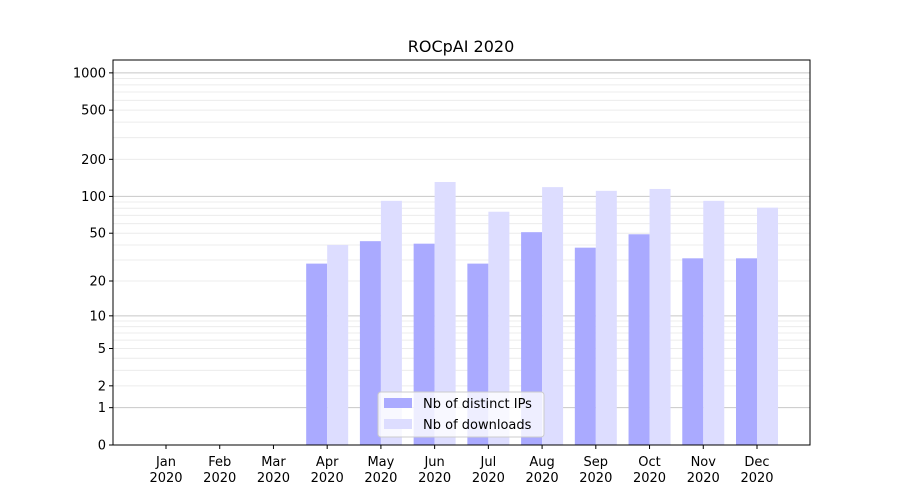 Image resolution: width=900 pixels, height=504 pixels. What do you see at coordinates (477, 425) in the screenshot?
I see `legend-label: Nb of downloads` at bounding box center [477, 425].